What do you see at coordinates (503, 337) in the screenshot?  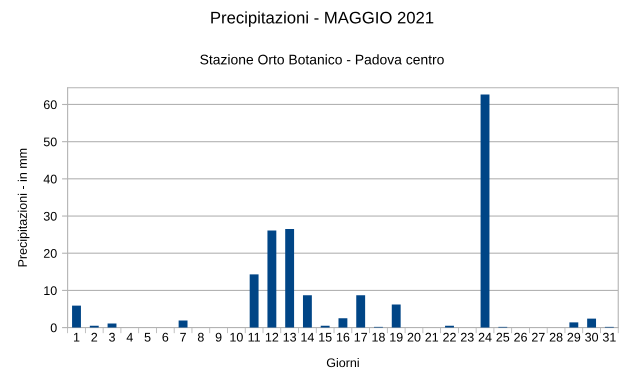 I see `x-tick-label: 25` at bounding box center [503, 337].